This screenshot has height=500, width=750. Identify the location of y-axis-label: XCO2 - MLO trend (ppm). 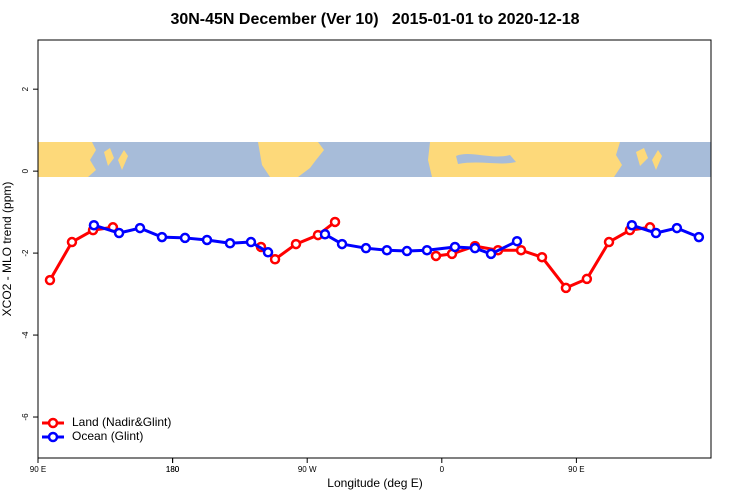
(7, 249).